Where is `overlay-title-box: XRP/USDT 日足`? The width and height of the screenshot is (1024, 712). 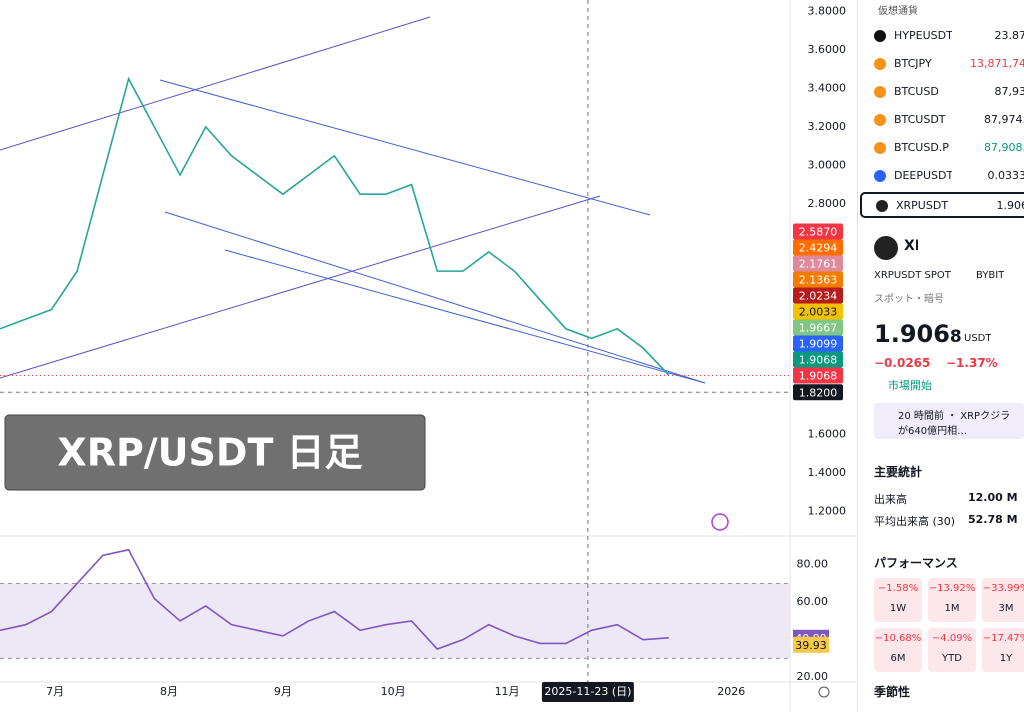 overlay-title-box: XRP/USDT 日足 is located at coordinates (215, 452).